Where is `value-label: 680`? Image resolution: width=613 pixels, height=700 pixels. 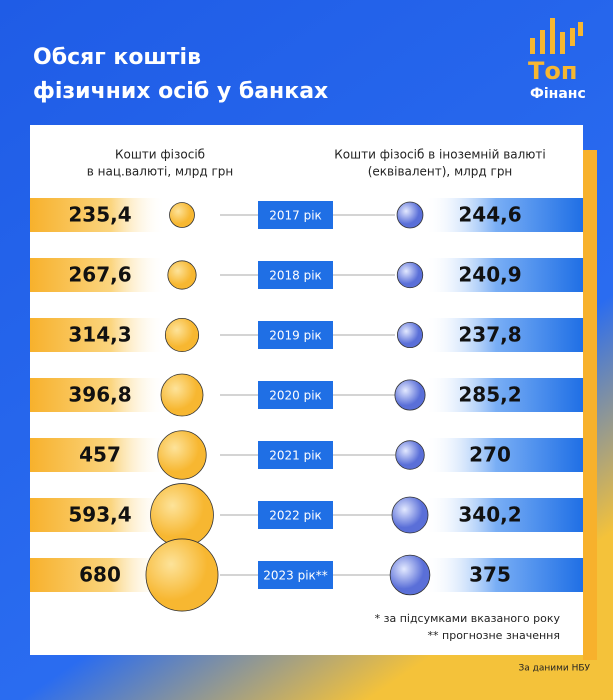
value-label: 680 is located at coordinates (100, 575).